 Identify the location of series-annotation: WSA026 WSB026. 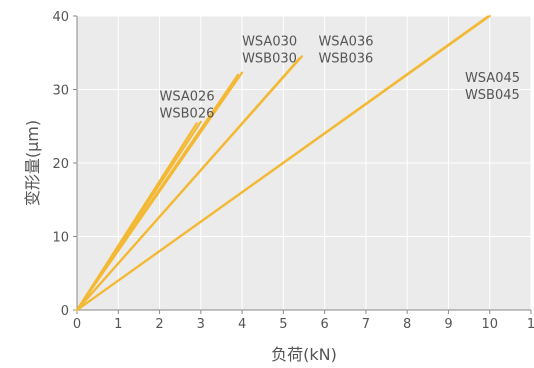
(187, 106).